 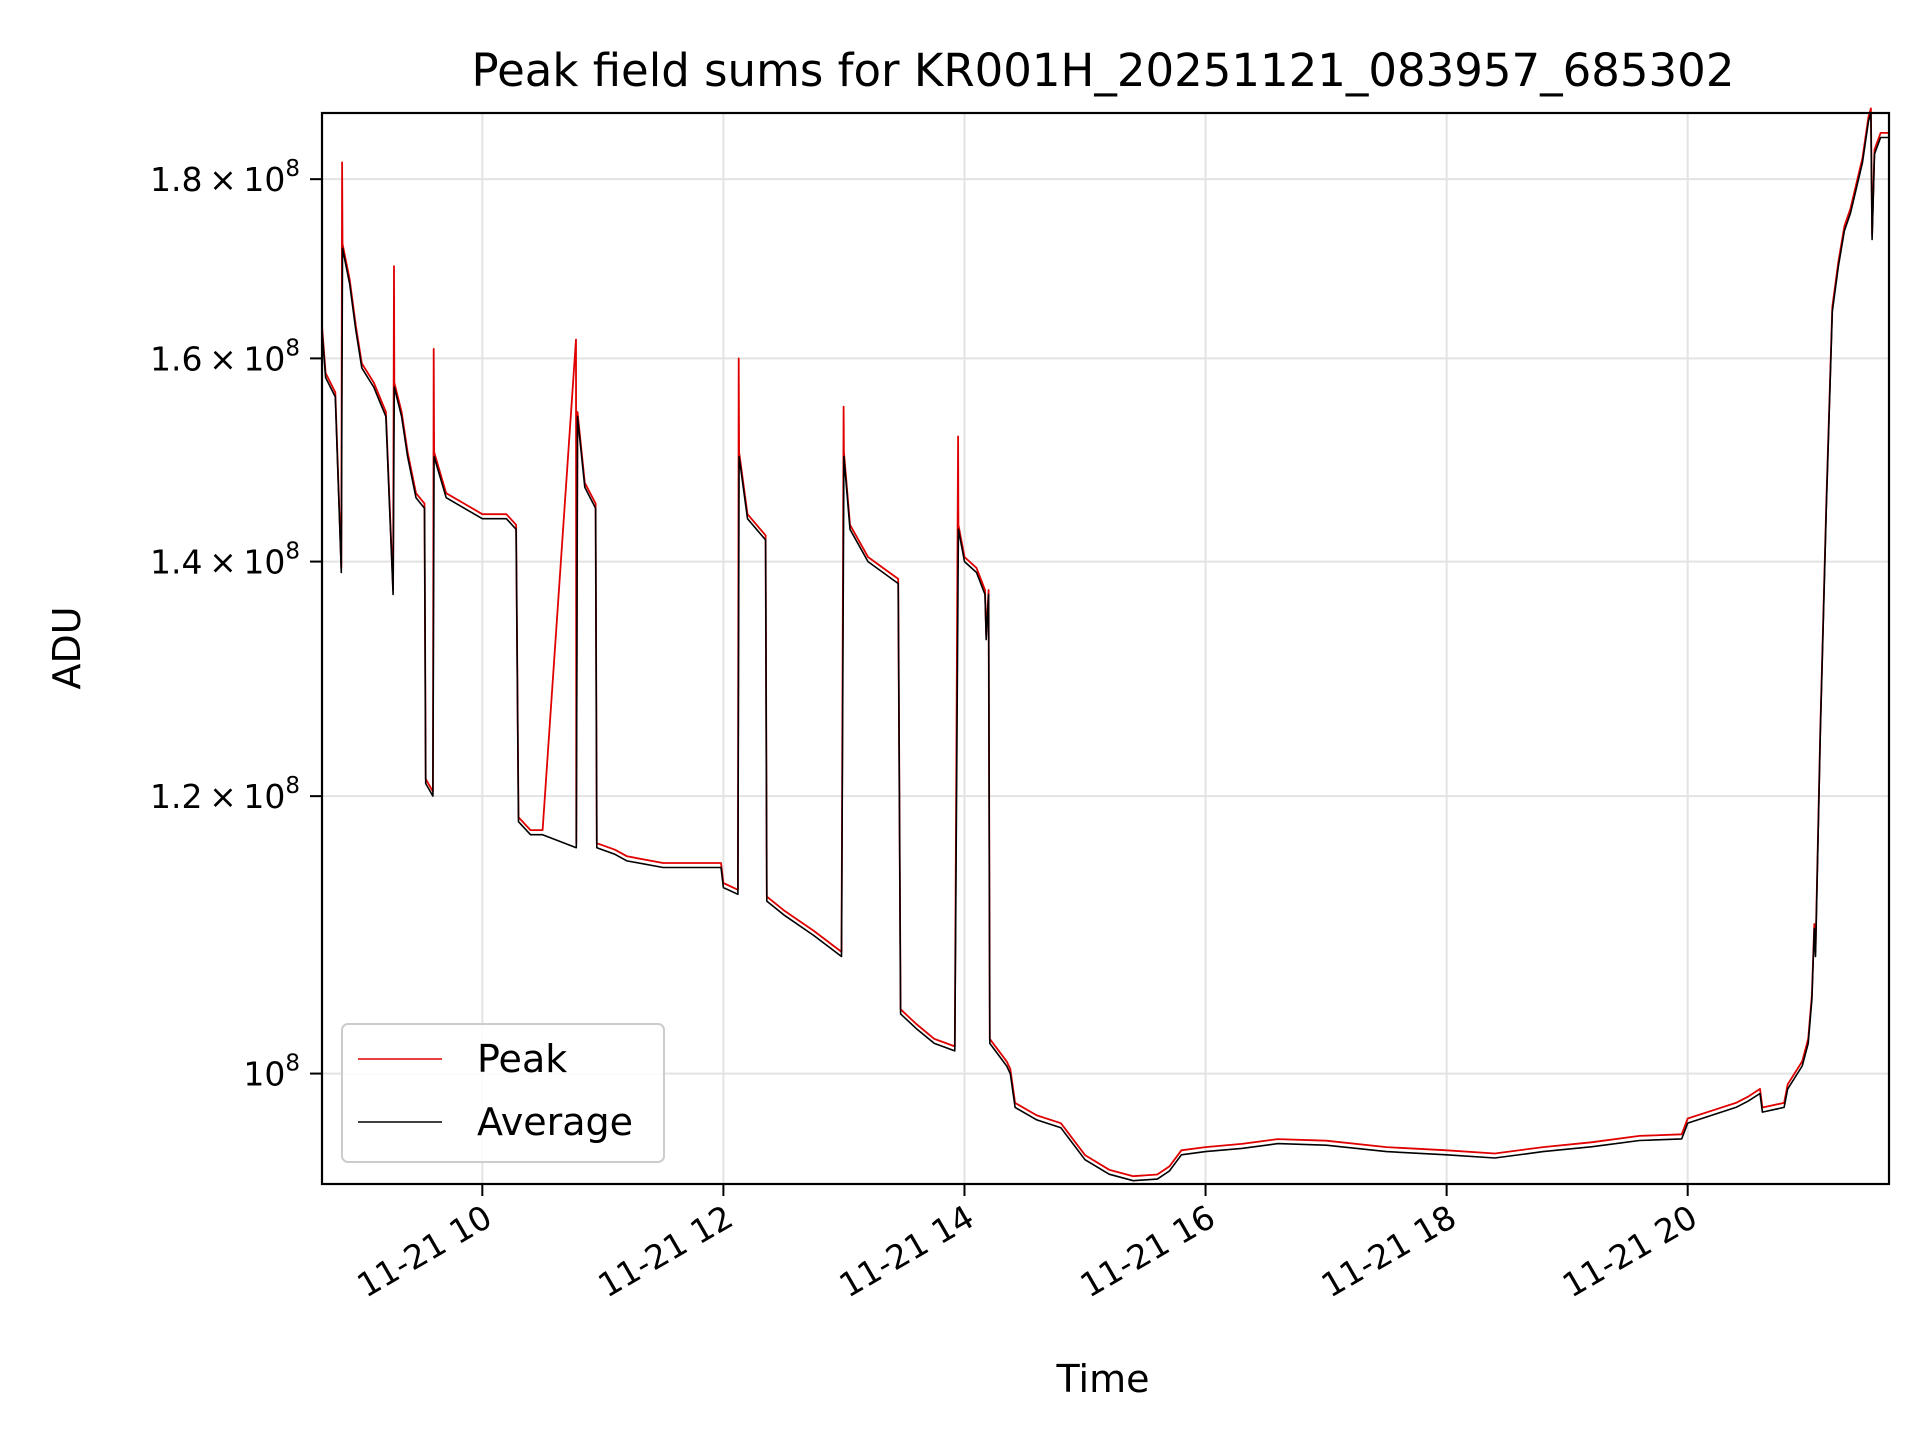 What do you see at coordinates (1103, 1379) in the screenshot?
I see `x-axis-label: Time` at bounding box center [1103, 1379].